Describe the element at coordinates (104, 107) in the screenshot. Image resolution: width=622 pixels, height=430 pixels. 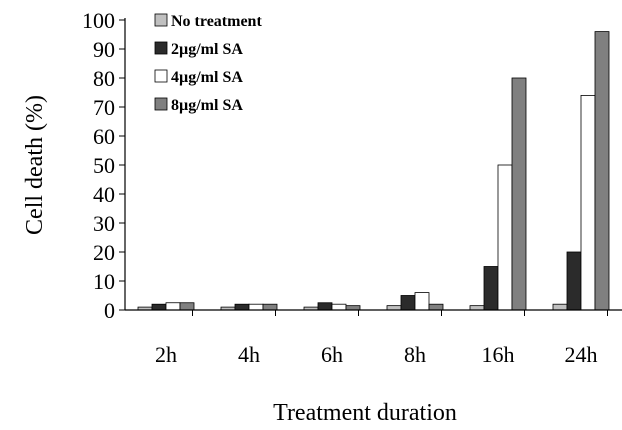
I see `y-tick-label: 70` at that location.